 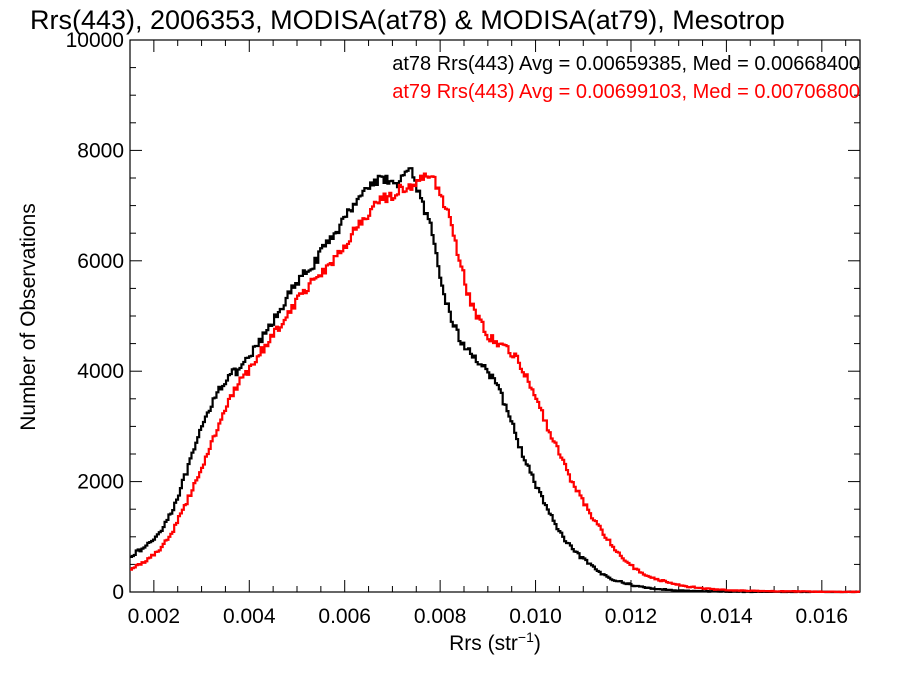 I want to click on x-tick-label: 0.006, so click(x=344, y=616).